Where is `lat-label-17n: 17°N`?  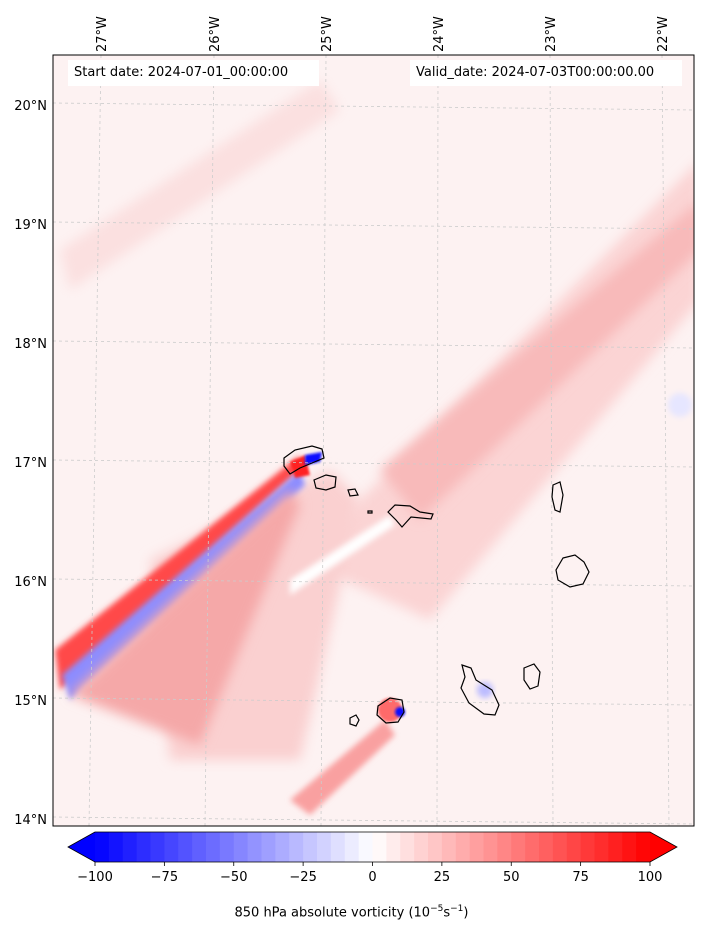
lat-label-17n: 17°N is located at coordinates (30, 463).